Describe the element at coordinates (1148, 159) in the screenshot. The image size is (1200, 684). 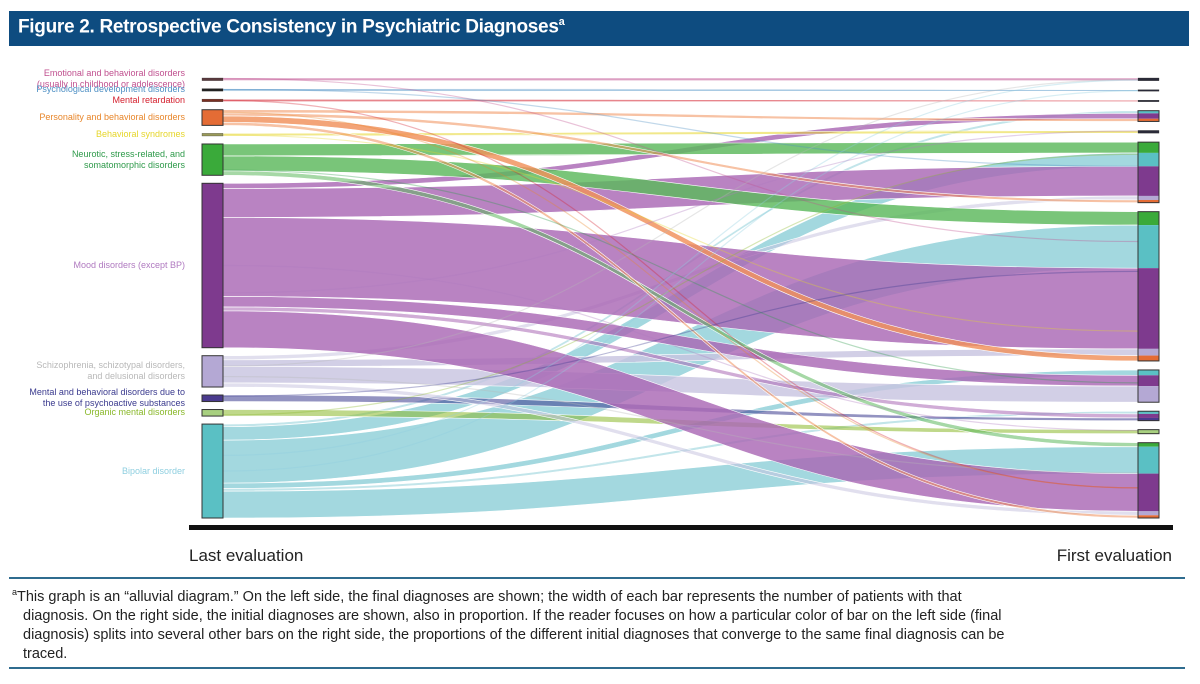
I see `right-bar-segment-neurotic-bipolar` at that location.